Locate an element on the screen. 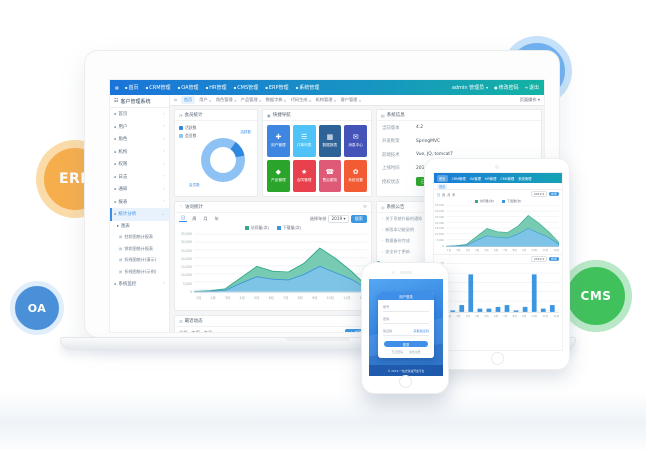  donut-legend: 活跃数 会员数 is located at coordinates (187, 132).